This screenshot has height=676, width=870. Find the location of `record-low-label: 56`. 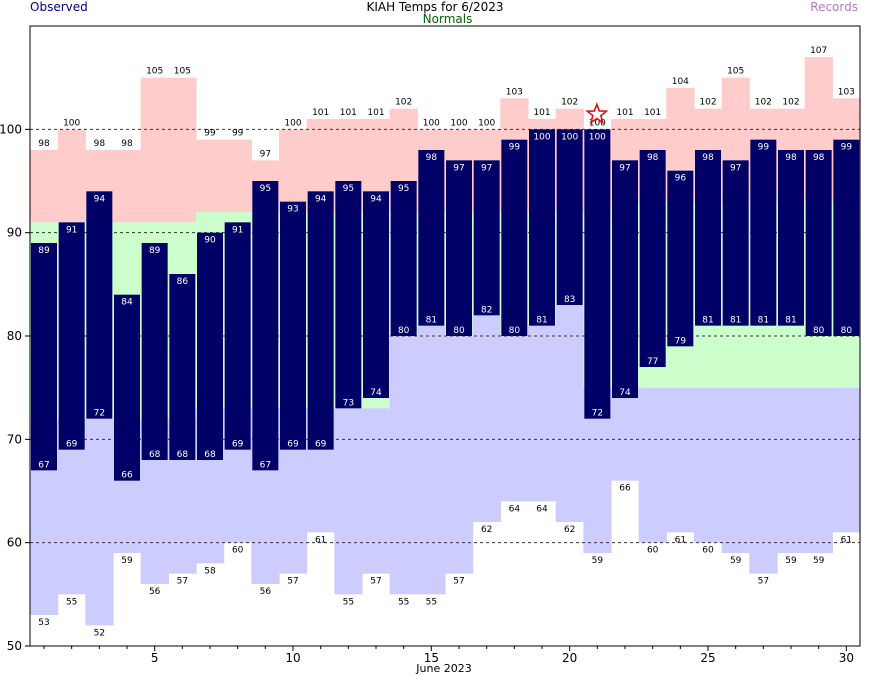

record-low-label: 56 is located at coordinates (266, 592).